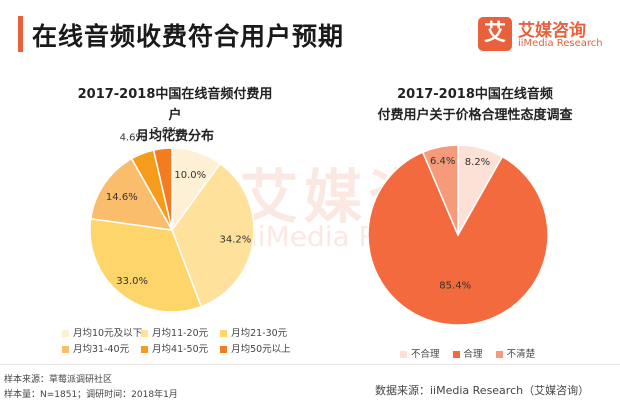  I want to click on sample-source: 样本来源：草莓派调研社区, so click(58, 380).